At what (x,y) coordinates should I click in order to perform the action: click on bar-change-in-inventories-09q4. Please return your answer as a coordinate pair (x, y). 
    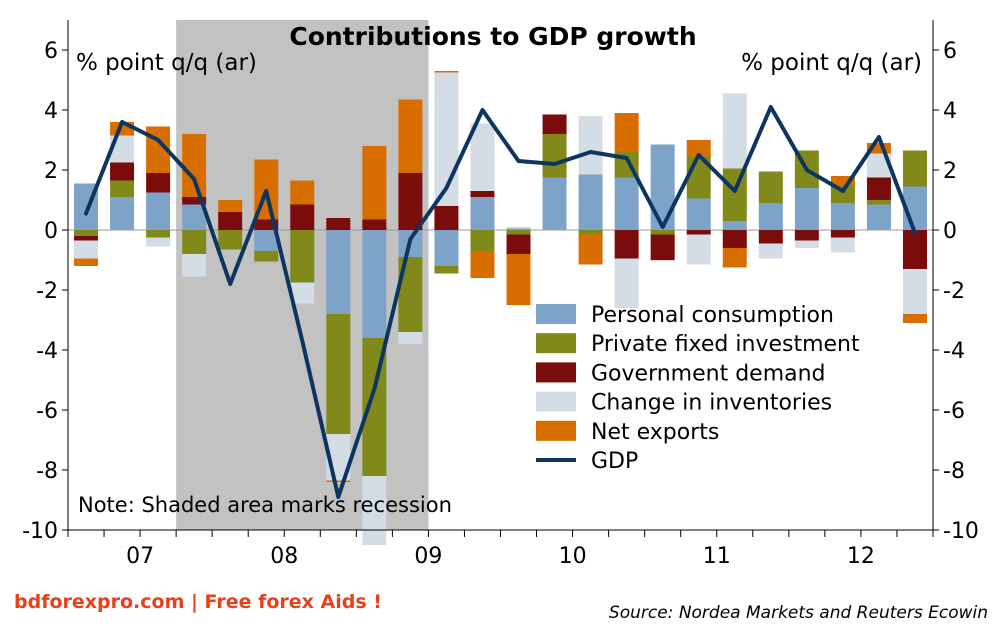
    Looking at the image, I should click on (482, 157).